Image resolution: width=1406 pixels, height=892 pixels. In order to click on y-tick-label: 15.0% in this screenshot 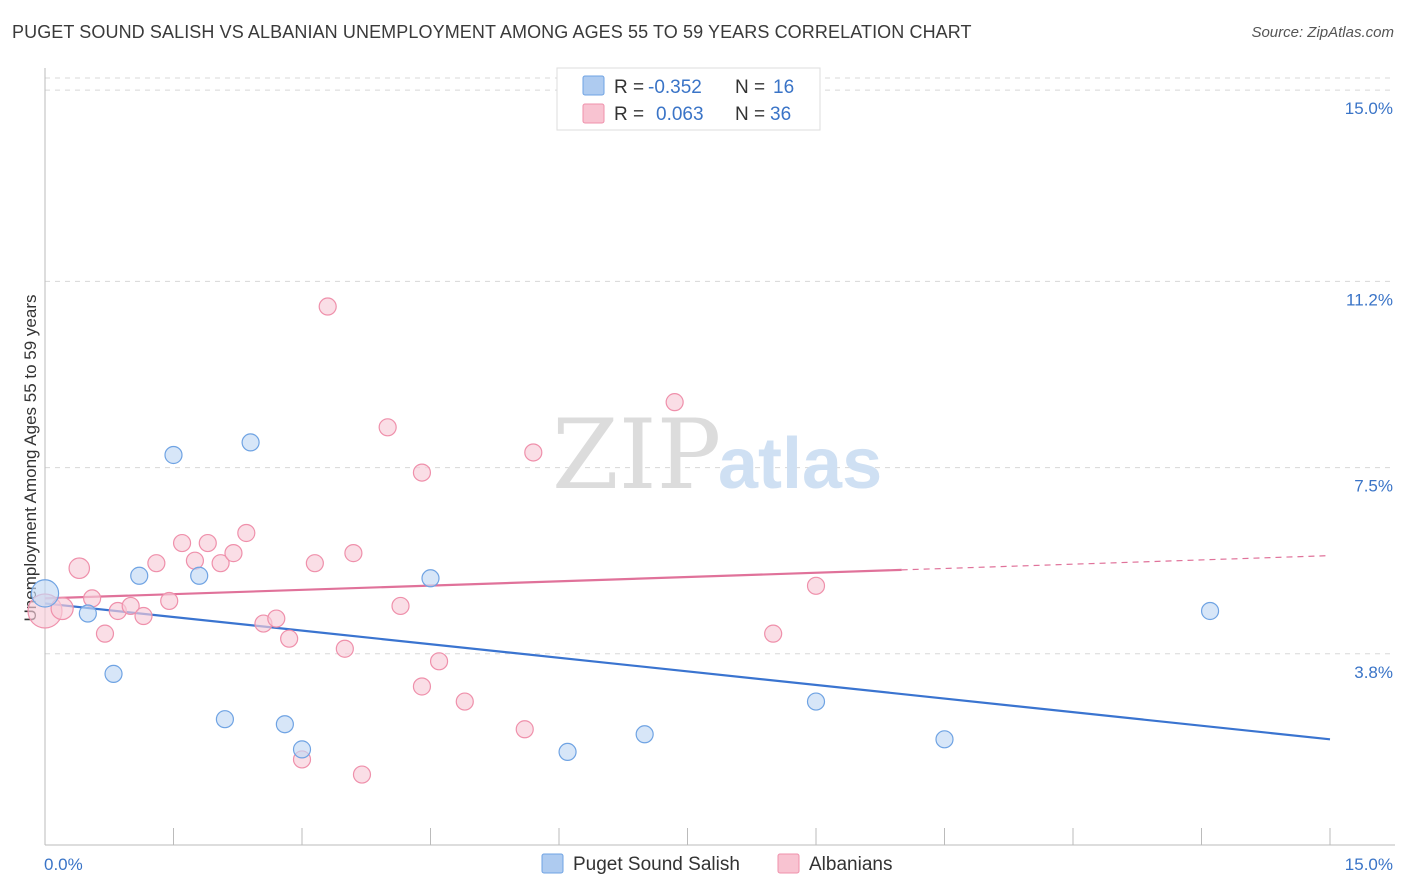, I will do `click(1369, 108)`.